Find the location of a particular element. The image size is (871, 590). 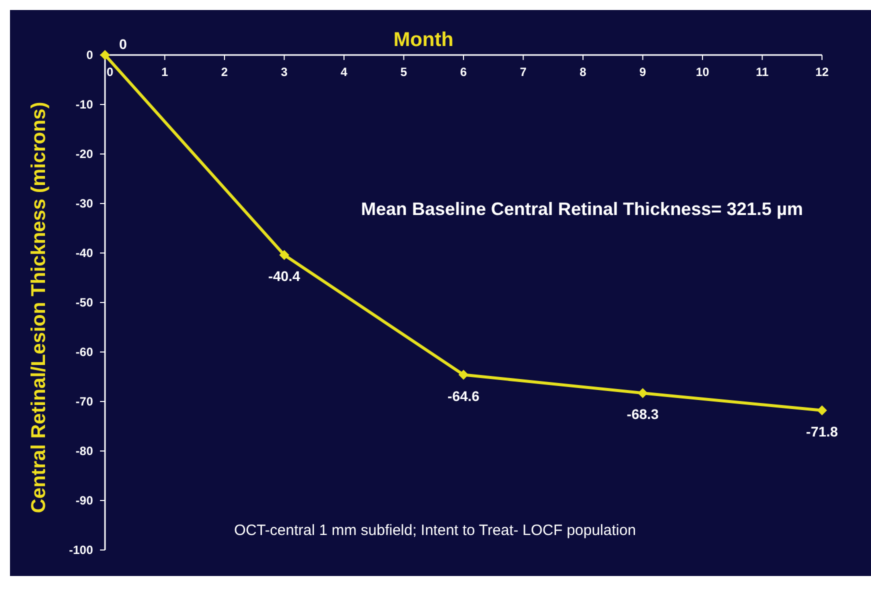

x-tick-label: 6 is located at coordinates (464, 72).